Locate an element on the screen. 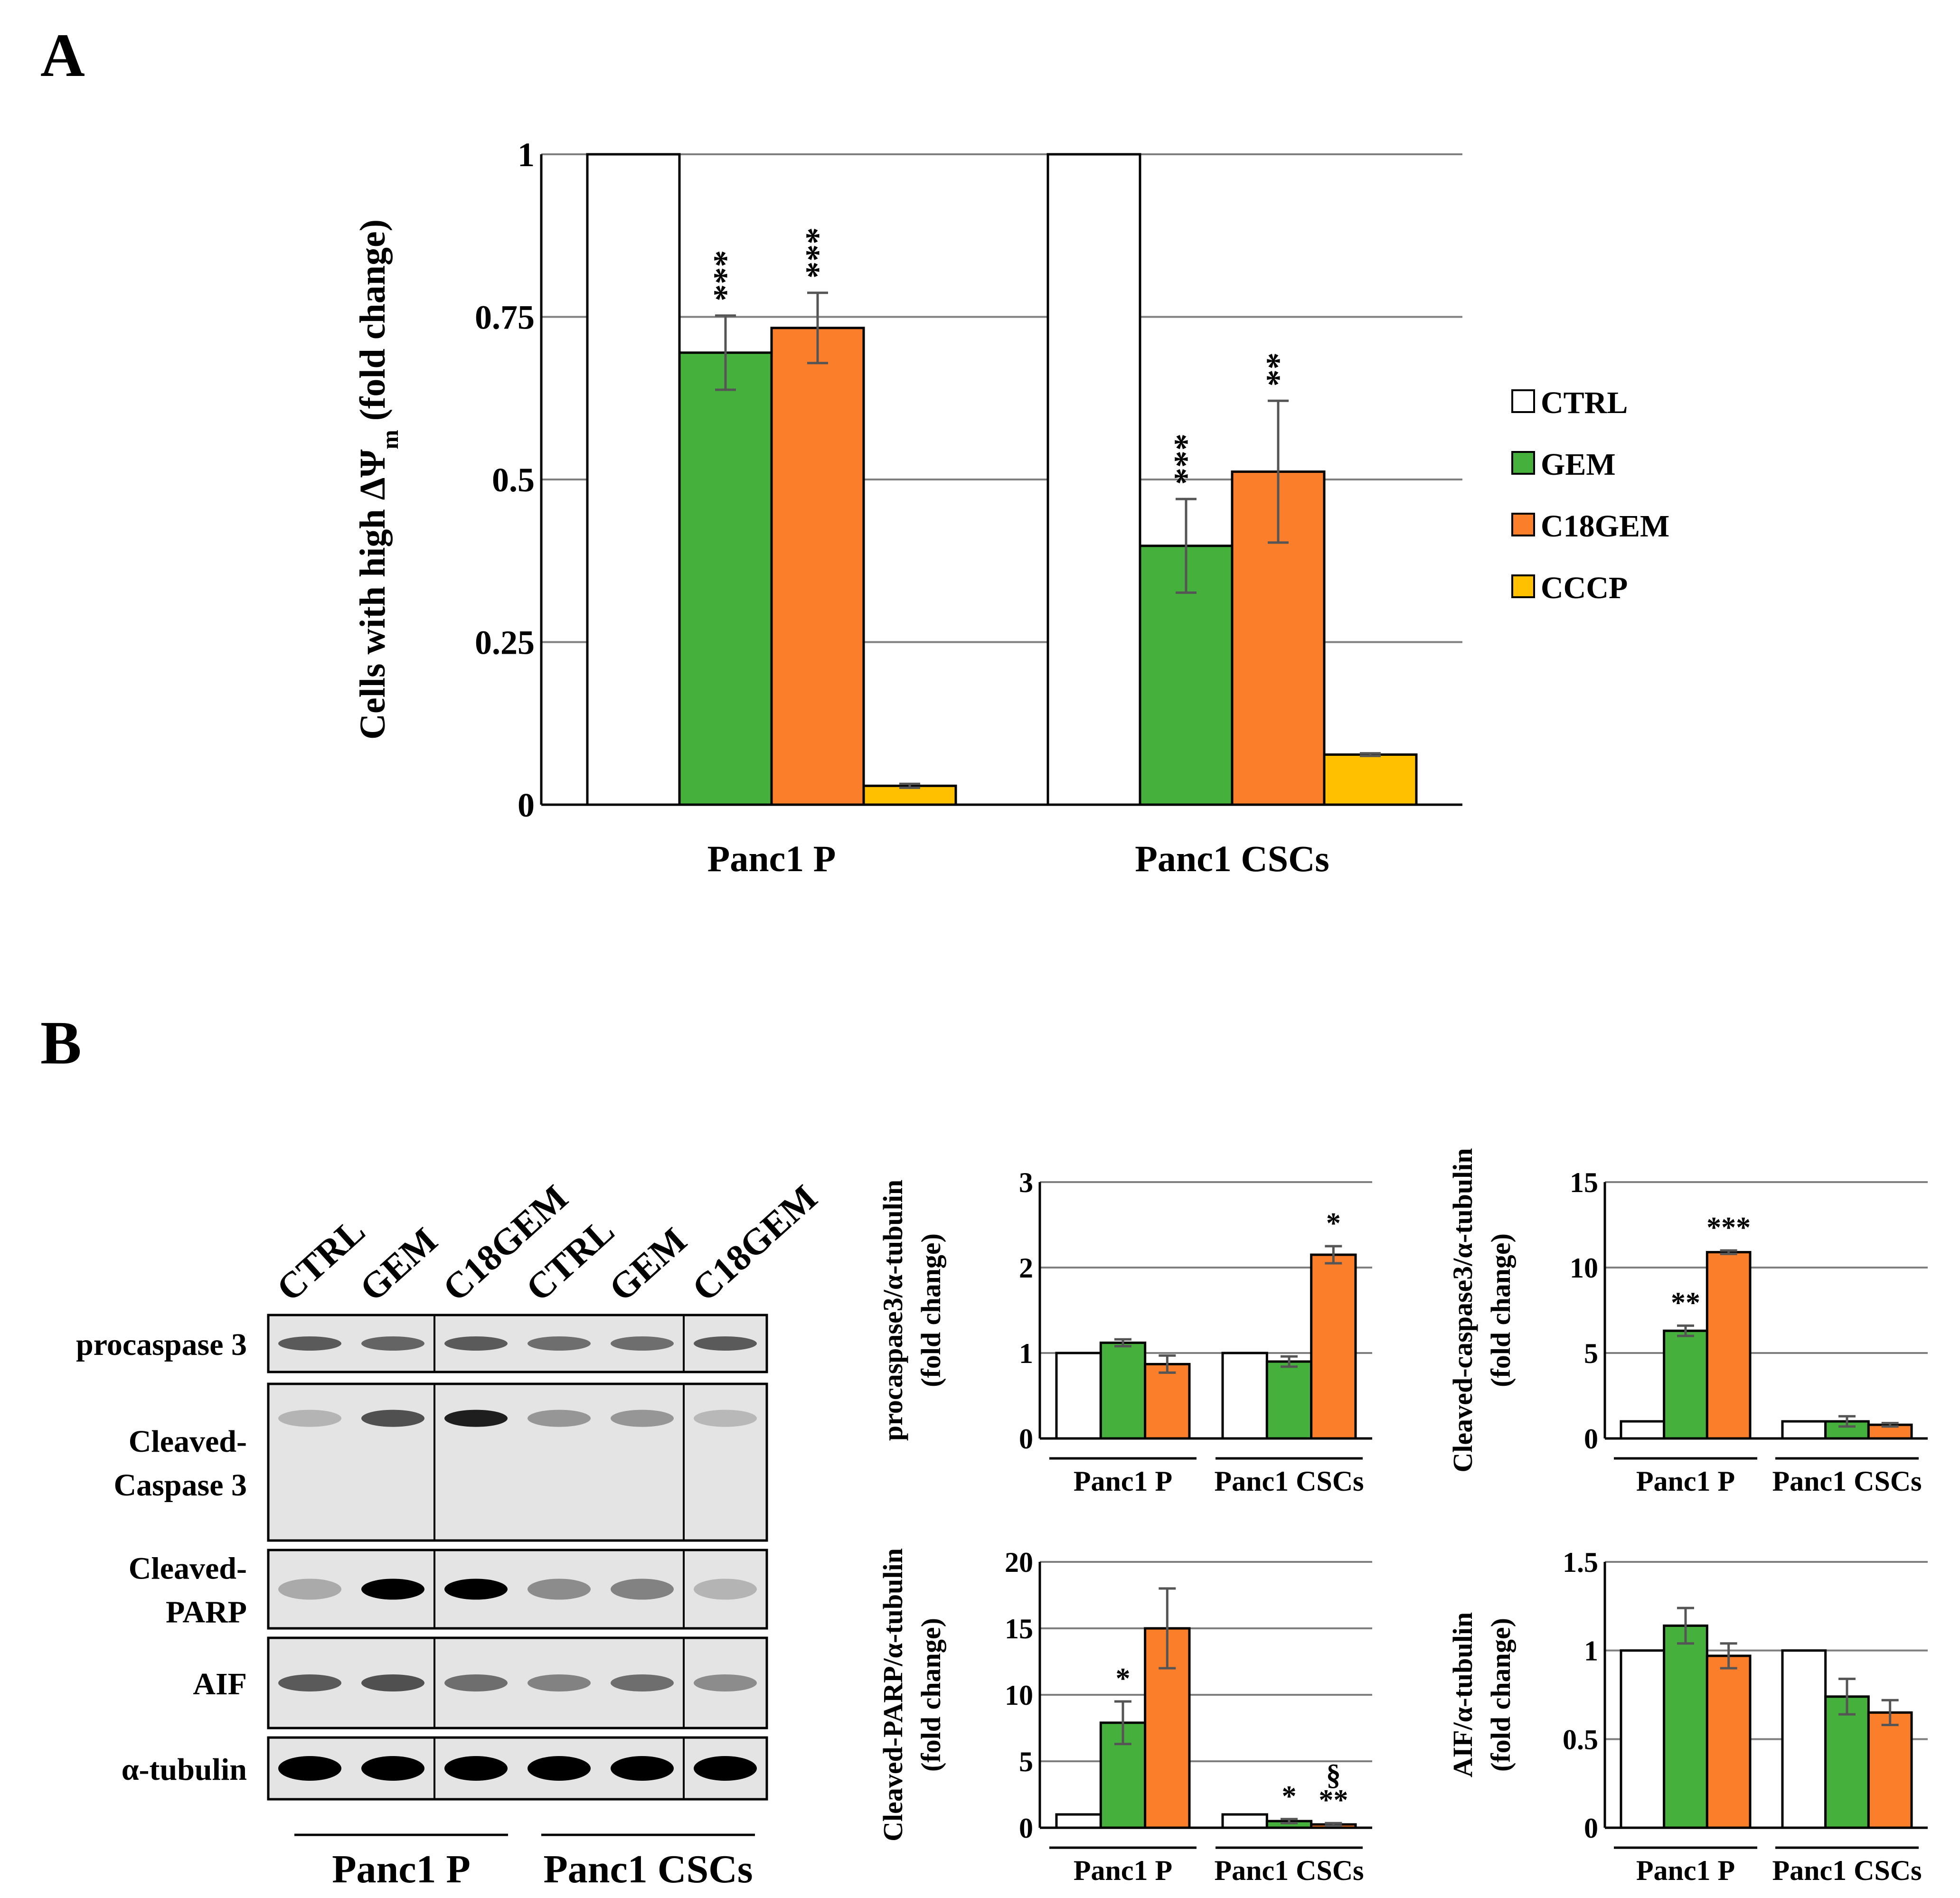  y-axis-label-subscript: m is located at coordinates (390, 439).